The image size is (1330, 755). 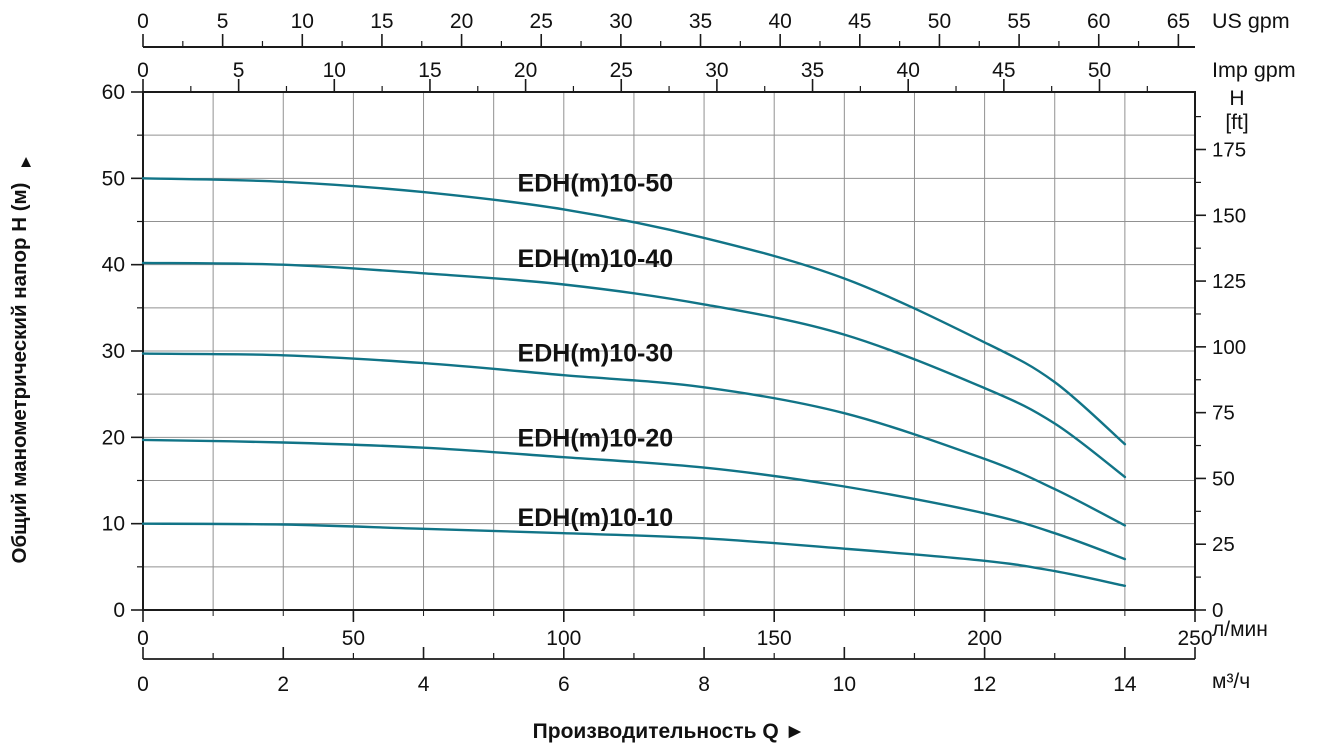 I want to click on lpm-unit-label: л/мин, so click(x=1240, y=629).